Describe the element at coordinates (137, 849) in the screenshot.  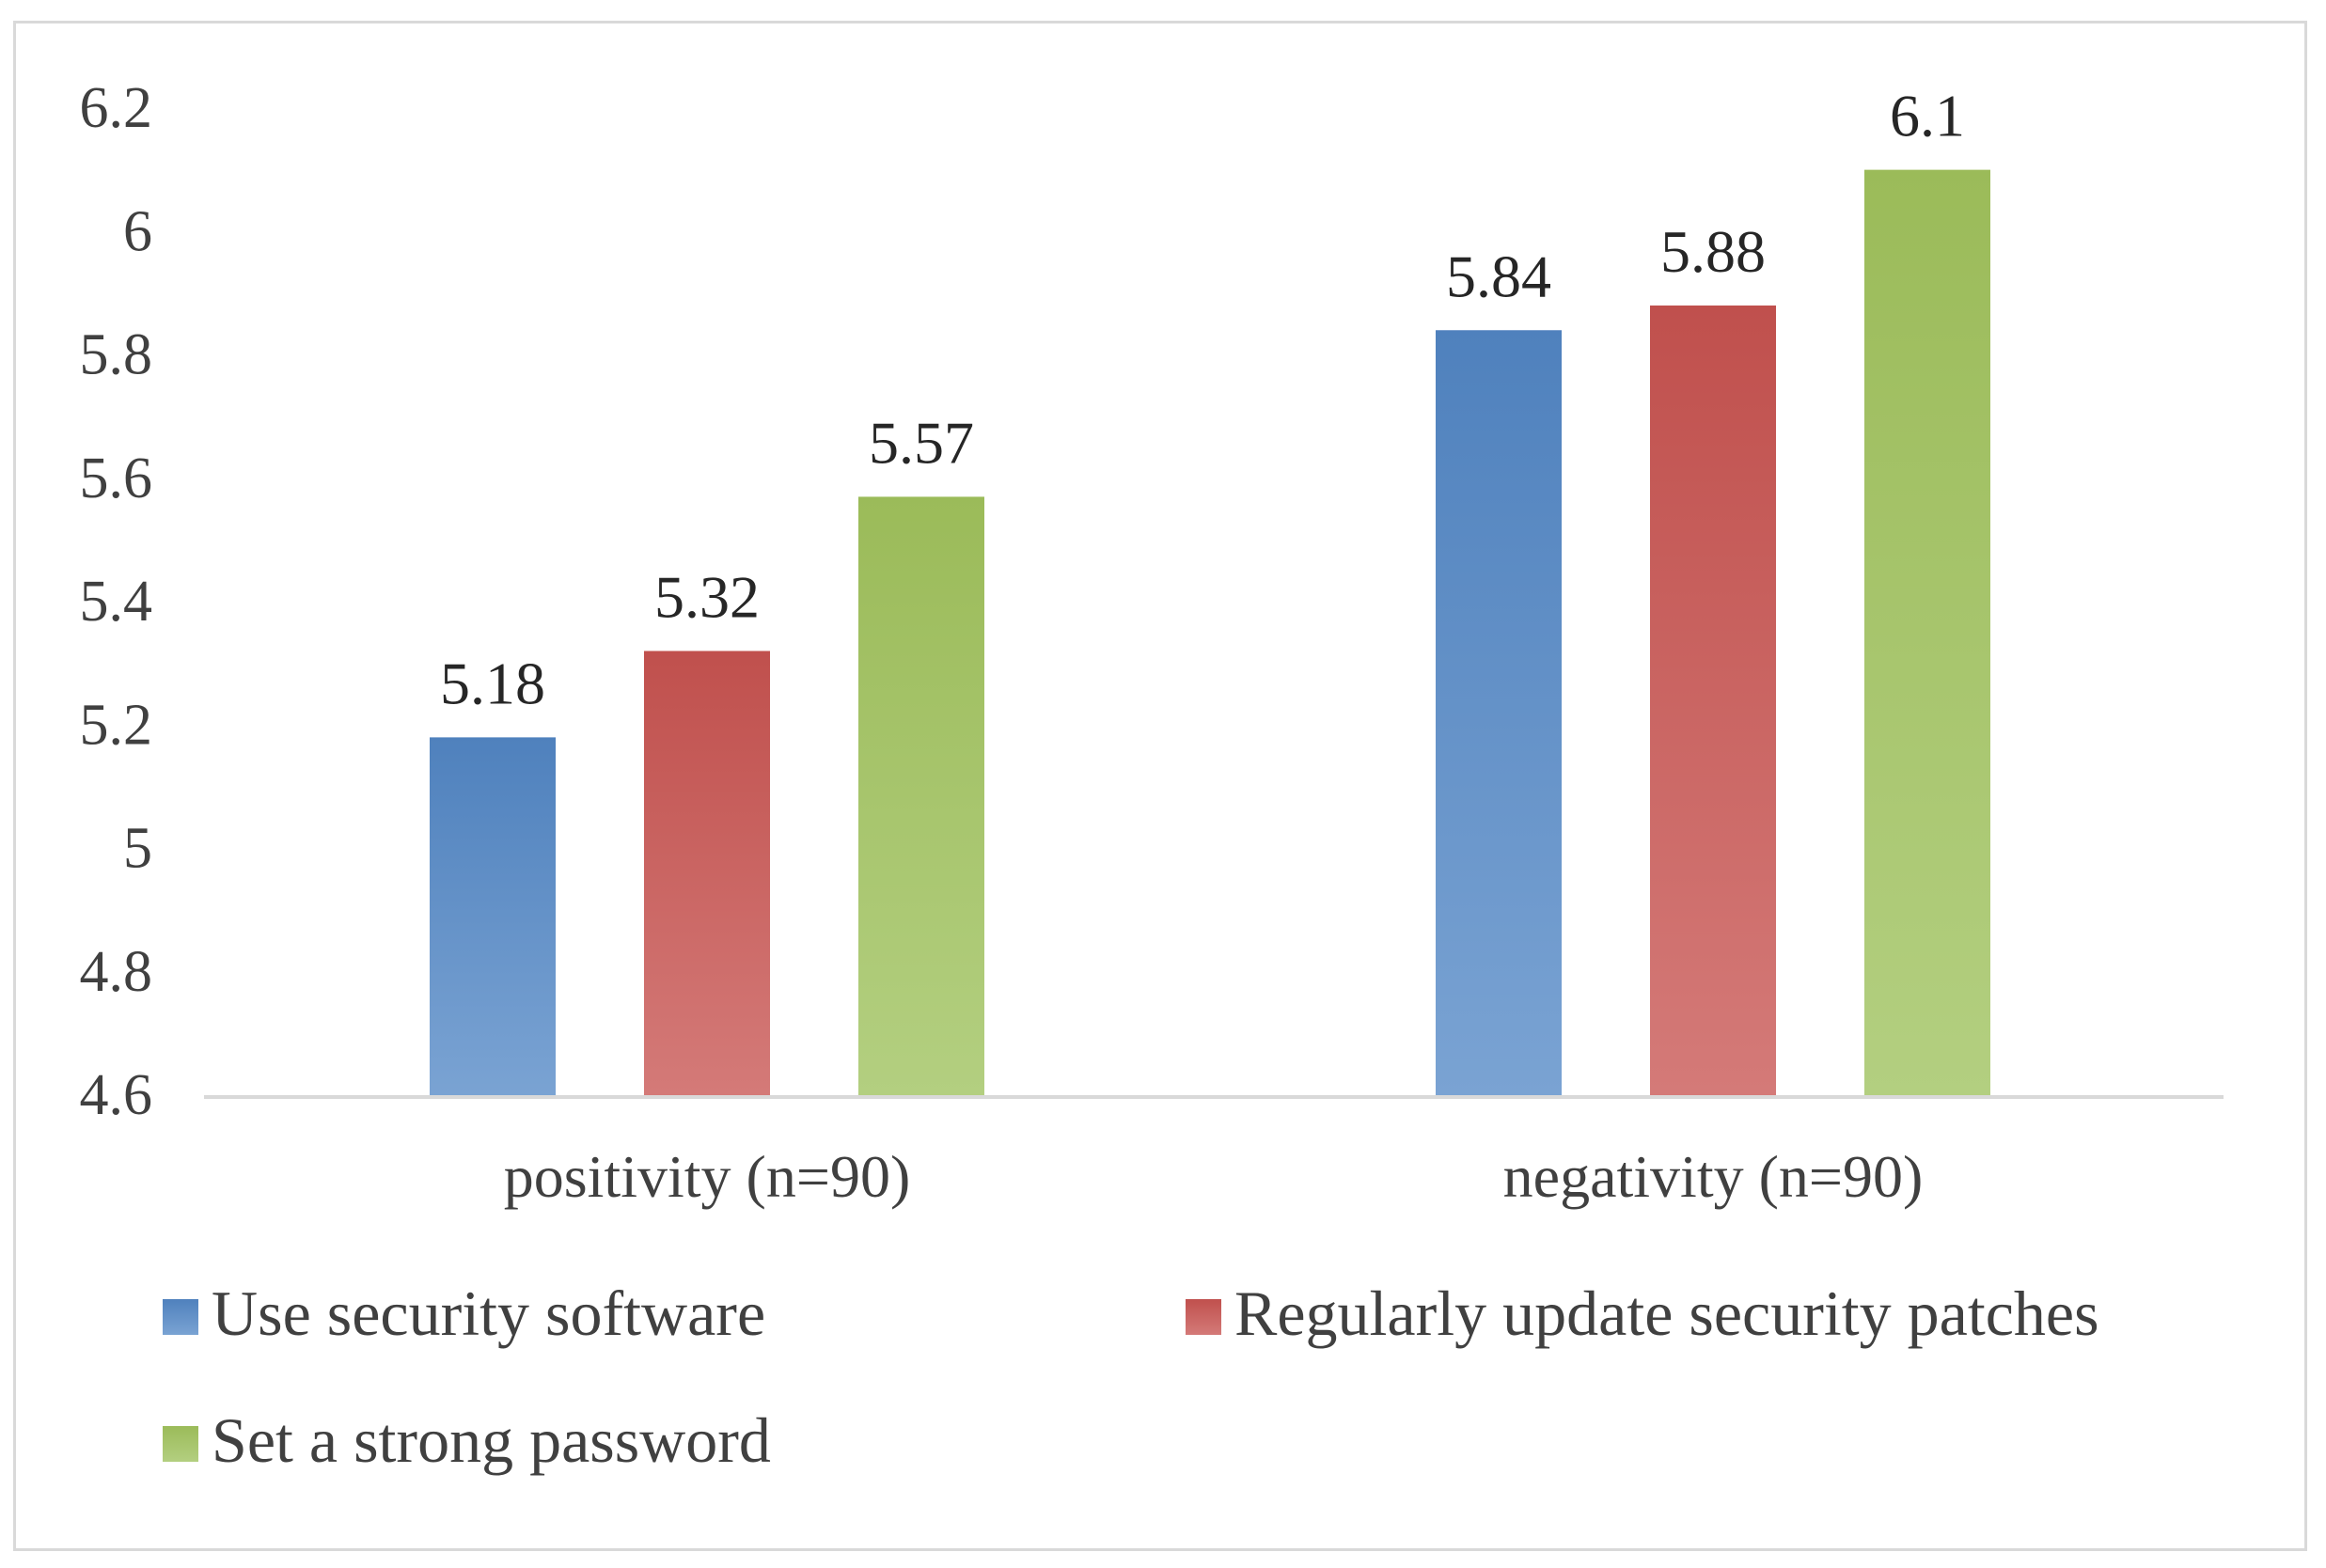
I see `y-tick-label: 5` at that location.